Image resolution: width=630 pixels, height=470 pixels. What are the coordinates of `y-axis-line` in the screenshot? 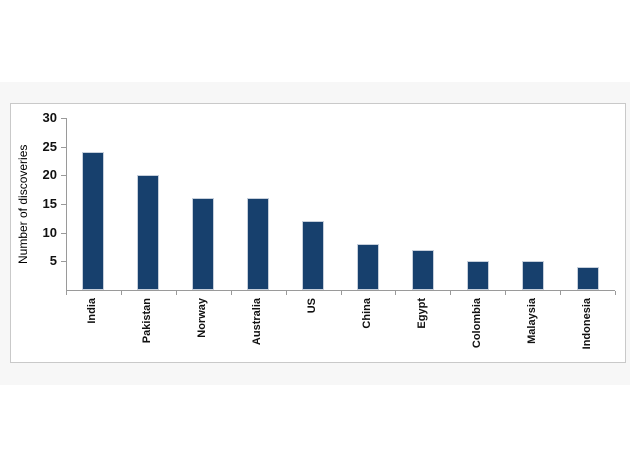 It's located at (66, 204).